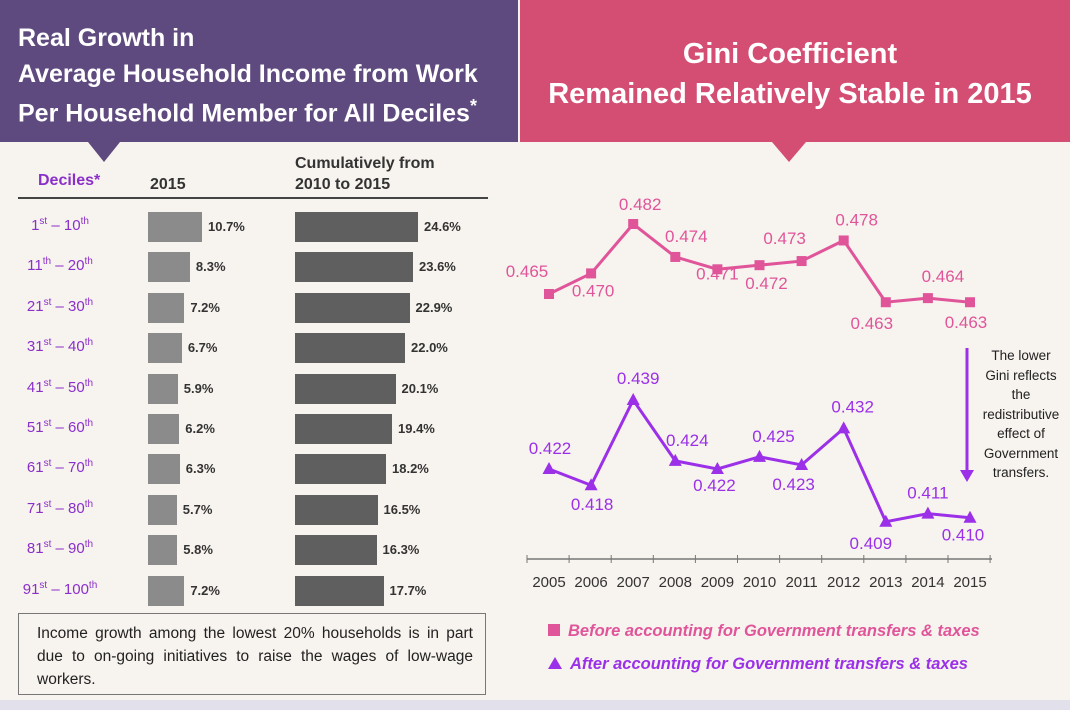  I want to click on redistribution-note-line: effect of, so click(1021, 433).